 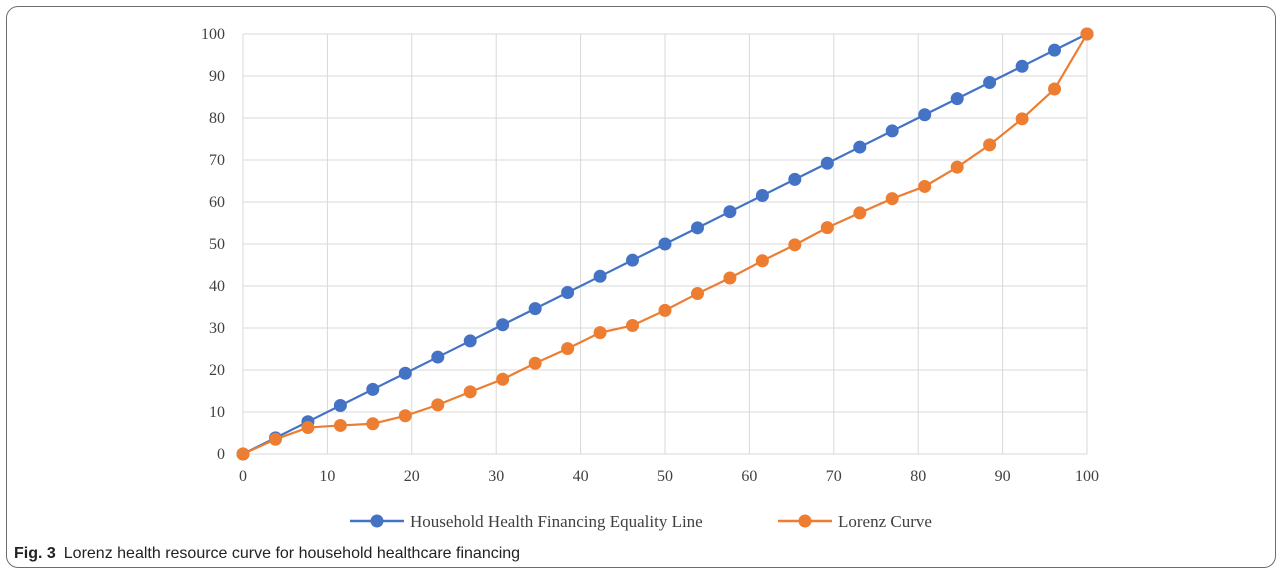 I want to click on x-tick-label: 50, so click(x=665, y=476).